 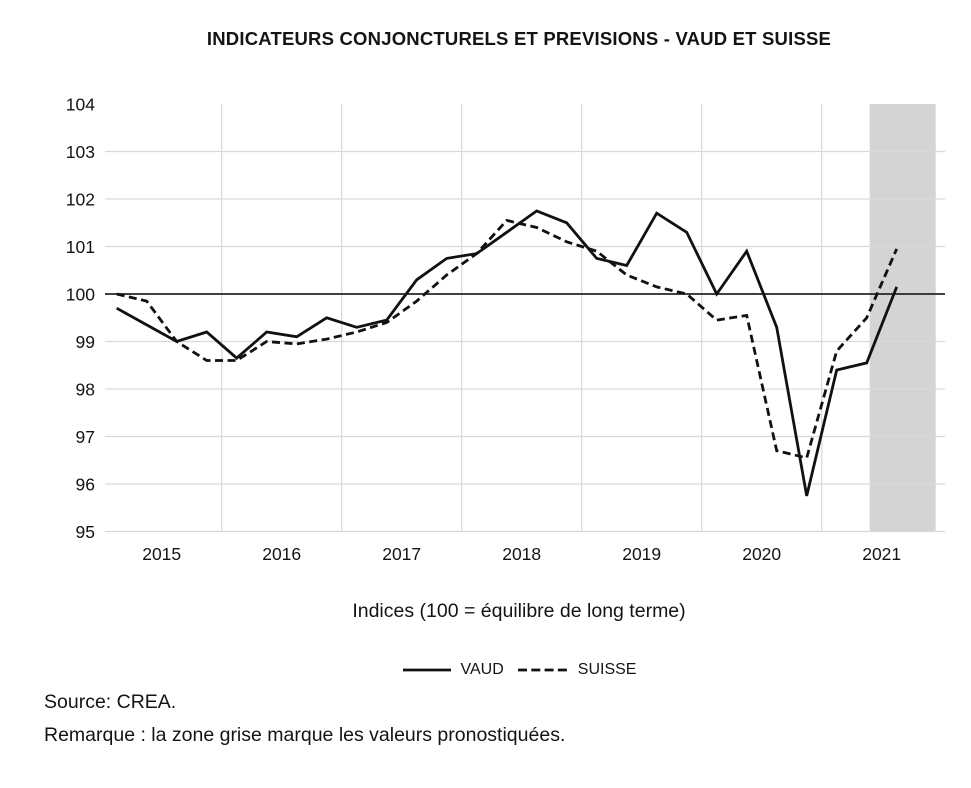 What do you see at coordinates (426, 670) in the screenshot?
I see `solid-line-sample-icon` at bounding box center [426, 670].